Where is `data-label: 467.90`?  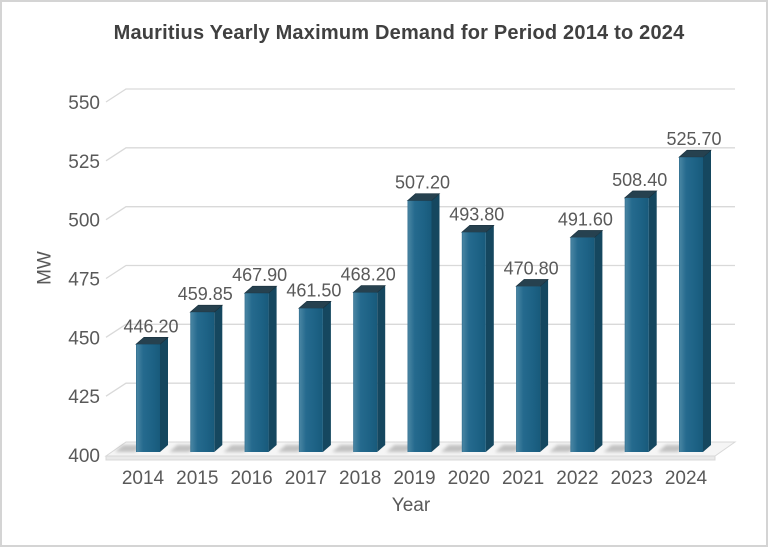 data-label: 467.90 is located at coordinates (259, 275).